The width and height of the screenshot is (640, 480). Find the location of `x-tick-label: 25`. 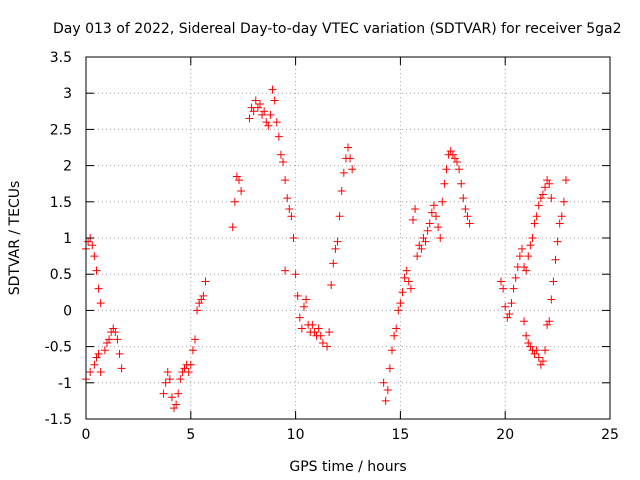

x-tick-label: 25 is located at coordinates (610, 435).